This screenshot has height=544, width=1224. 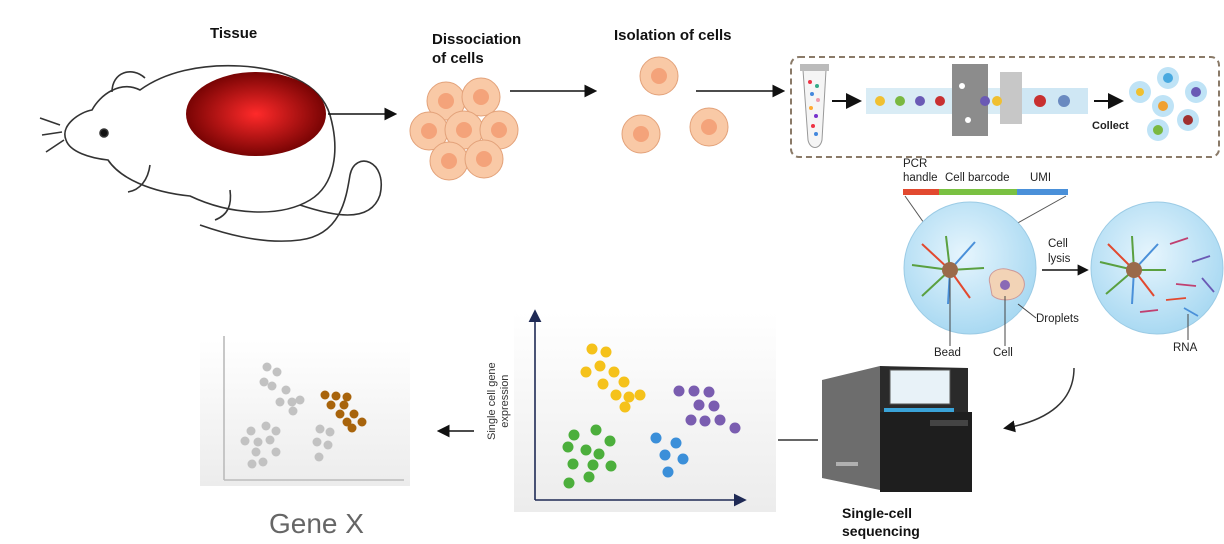 What do you see at coordinates (920, 171) in the screenshot?
I see `label-pcr-handle: PCR handle` at bounding box center [920, 171].